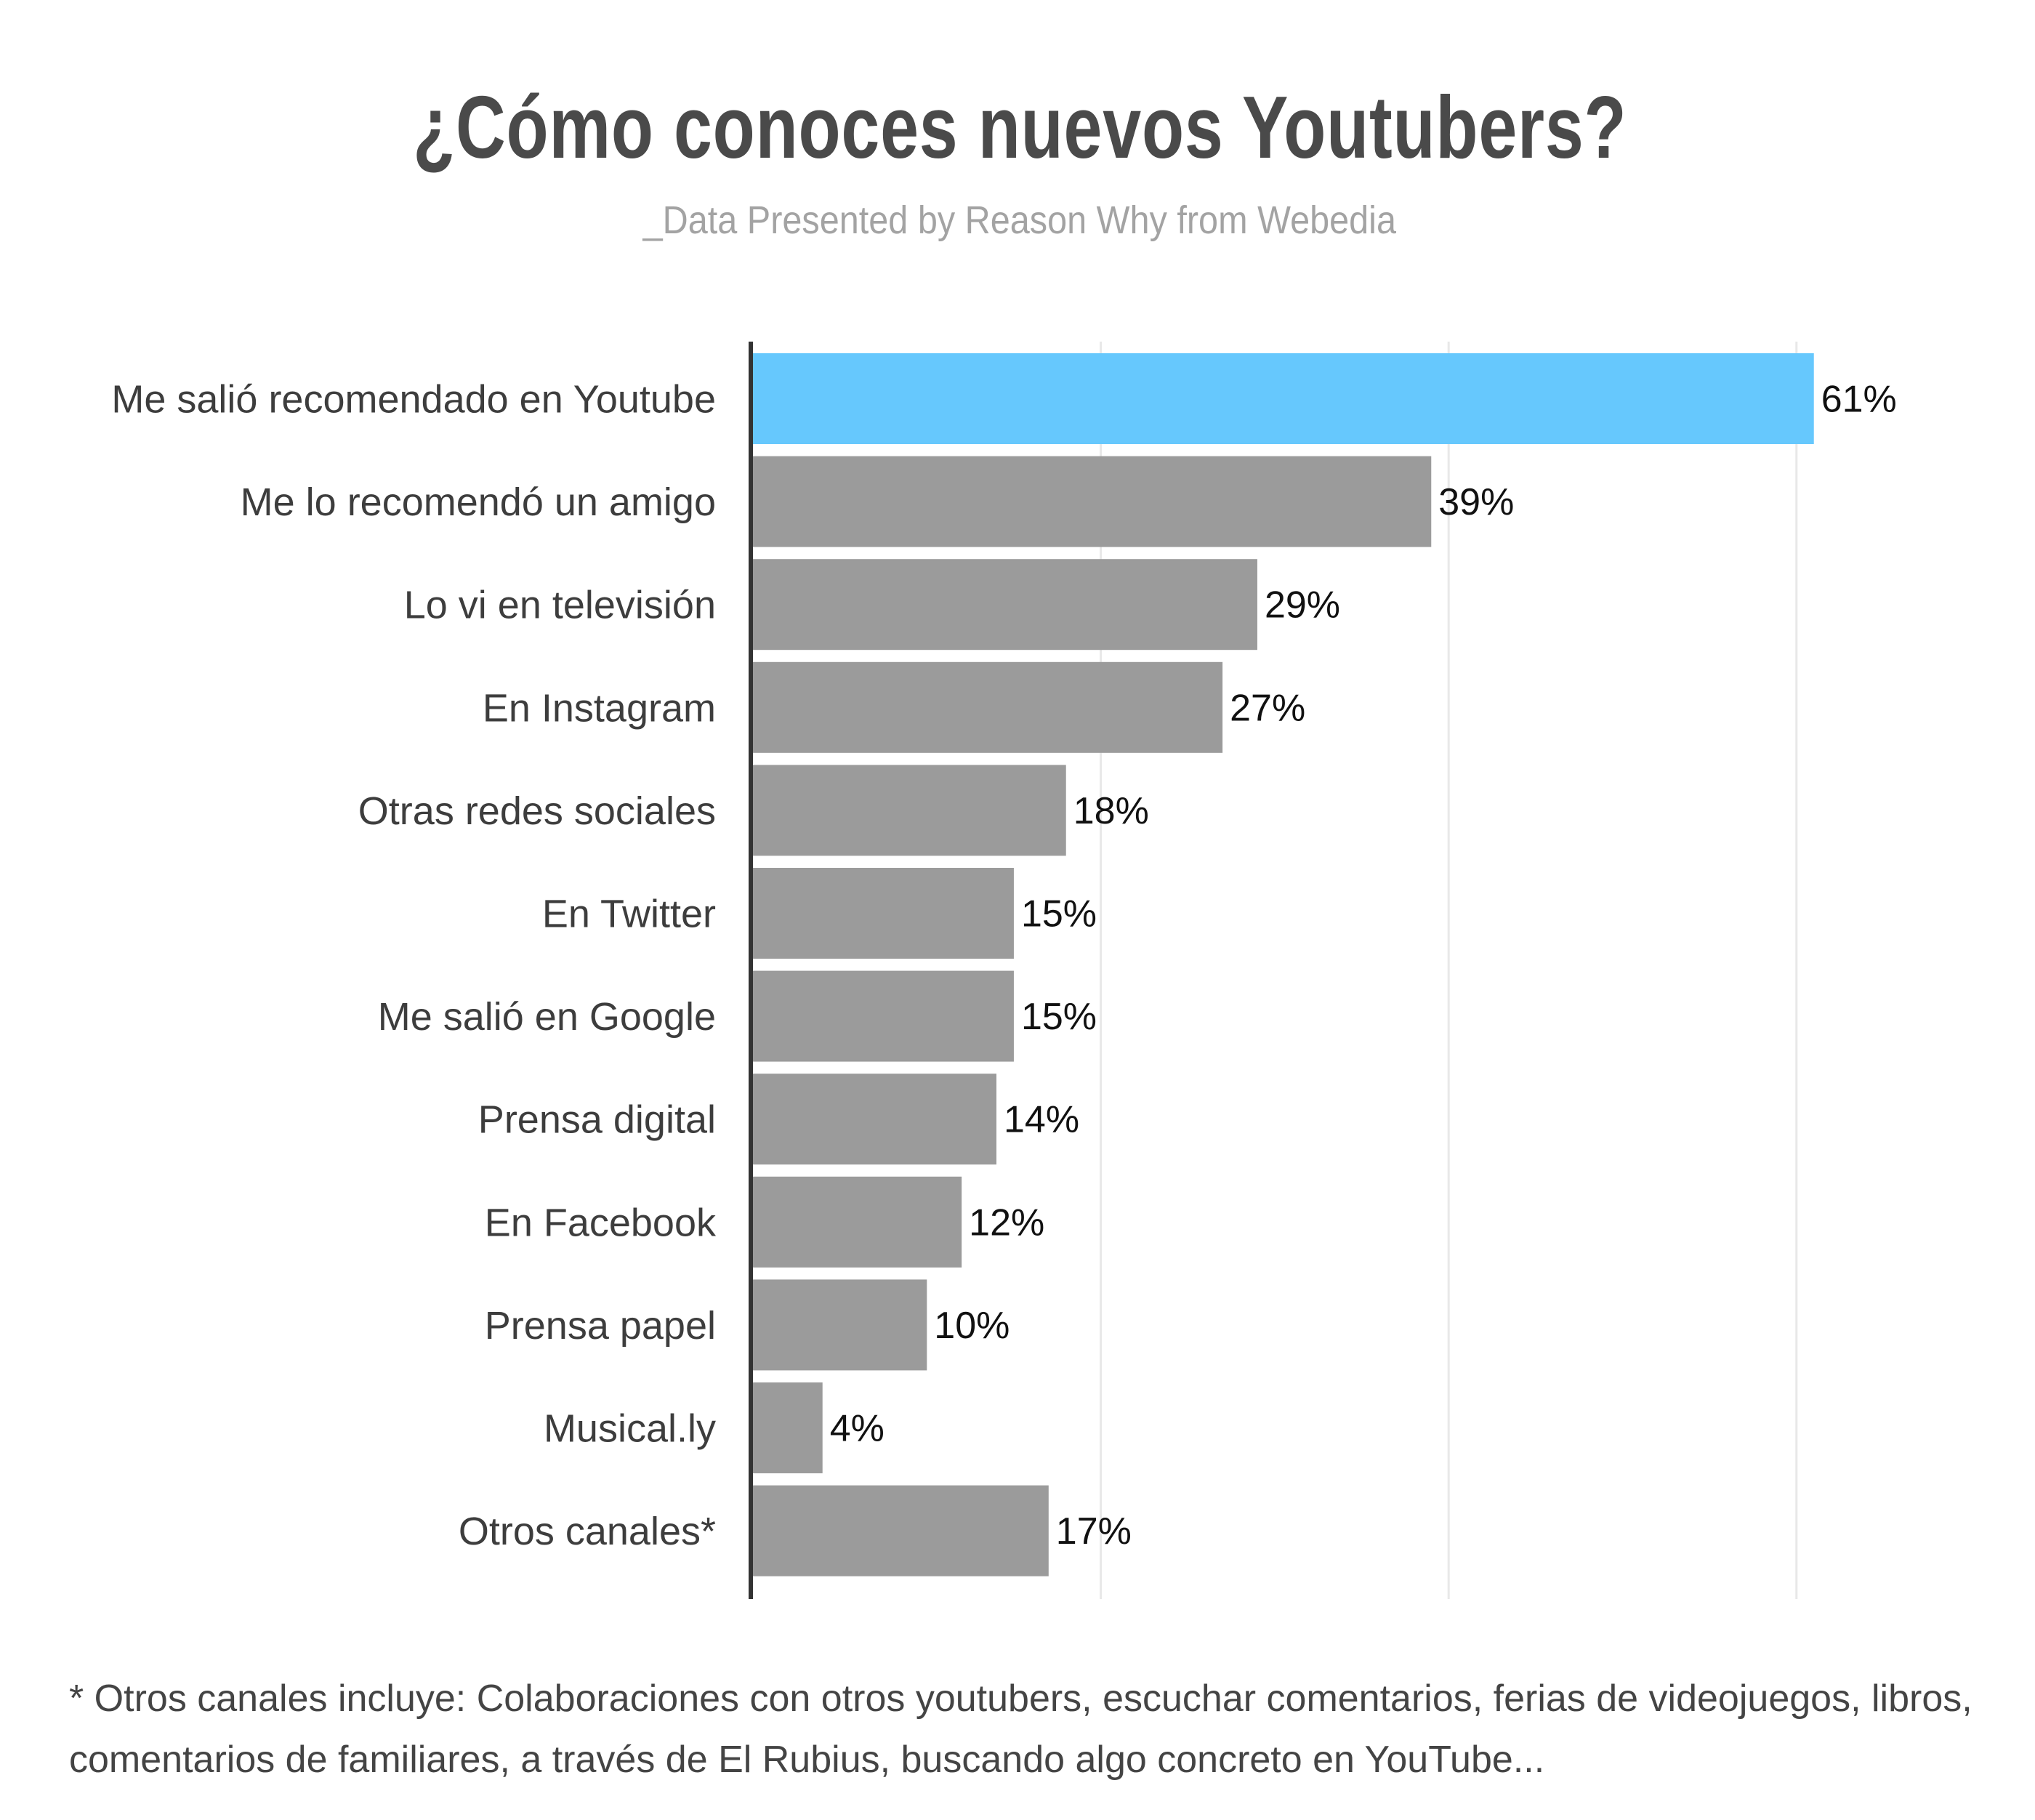  Describe the element at coordinates (601, 1222) in the screenshot. I see `category-label: En Facebook` at that location.